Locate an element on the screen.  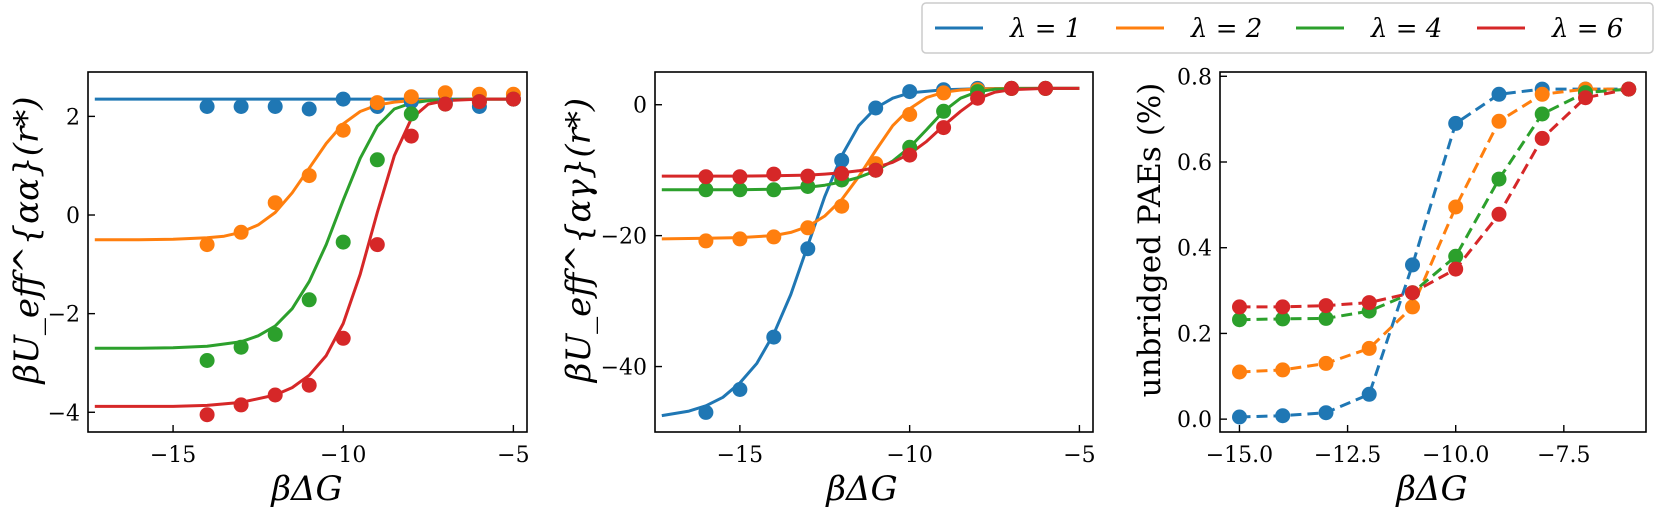
panel-1-xtick-label: −5 is located at coordinates (513, 455).